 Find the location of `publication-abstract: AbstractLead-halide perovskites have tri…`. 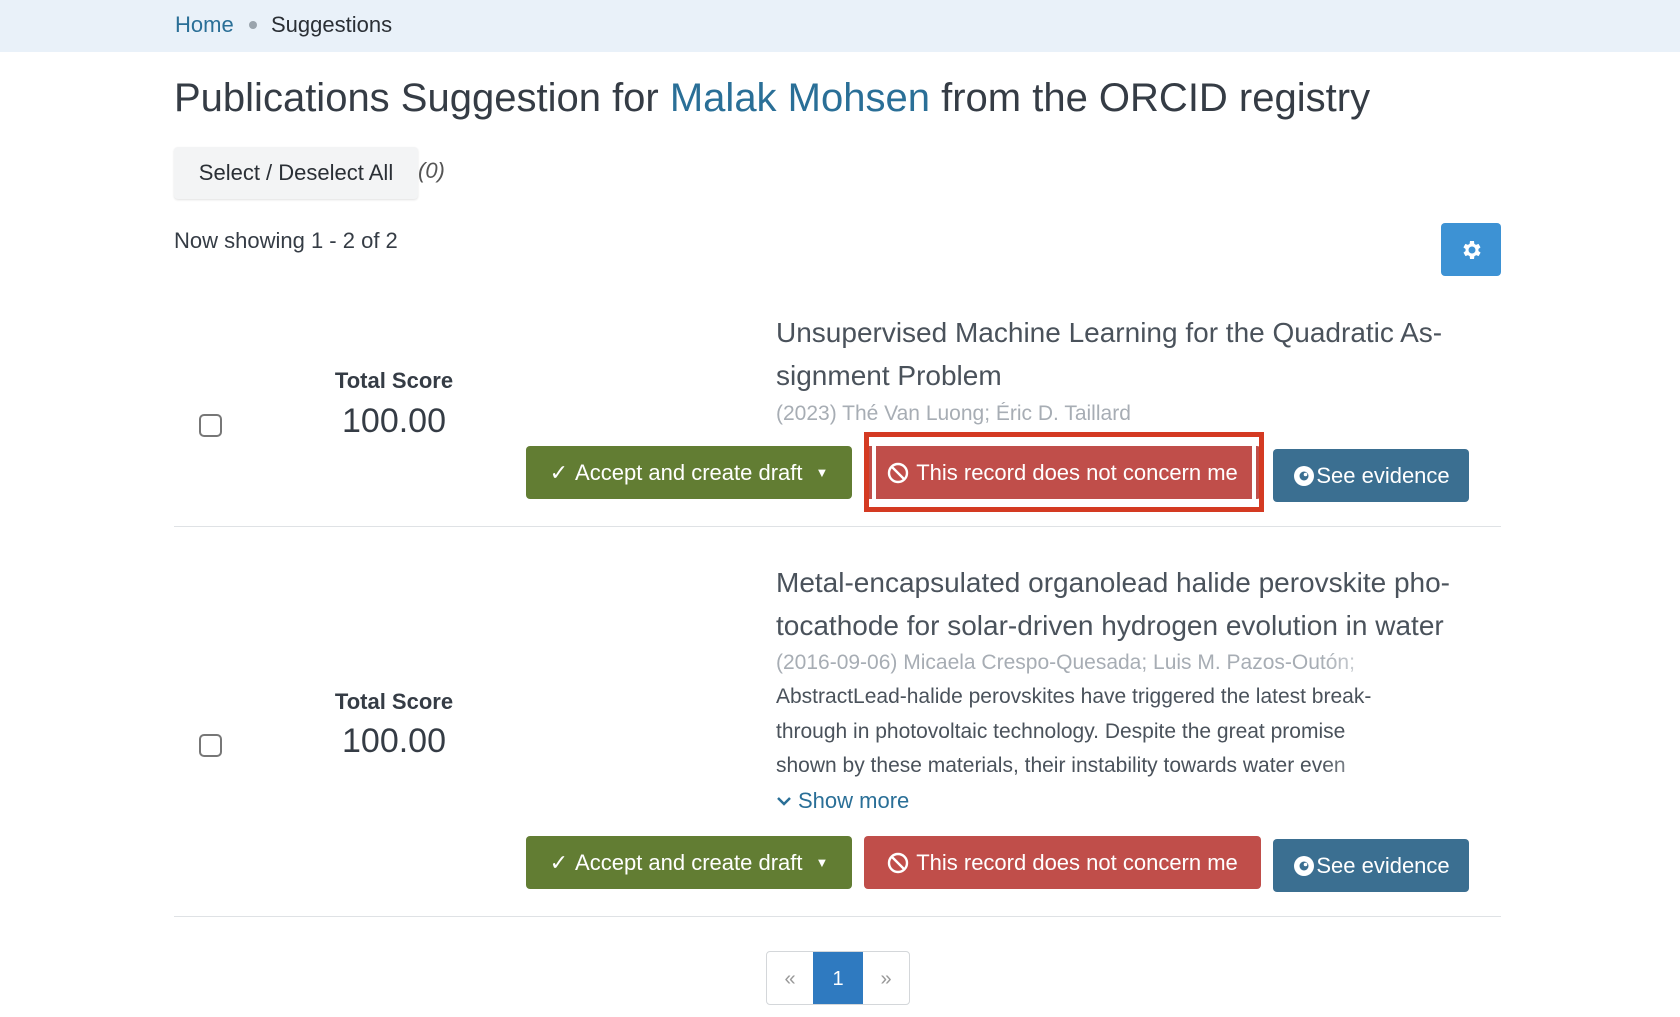

publication-abstract: AbstractLead-halide perovskites have tri… is located at coordinates (1111, 732).